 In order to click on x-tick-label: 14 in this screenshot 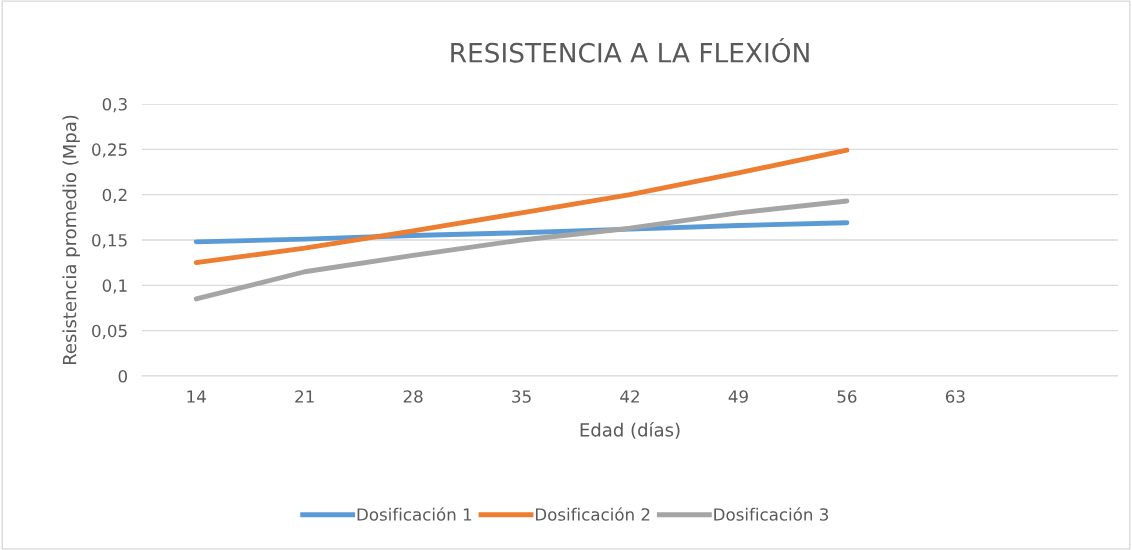, I will do `click(196, 396)`.